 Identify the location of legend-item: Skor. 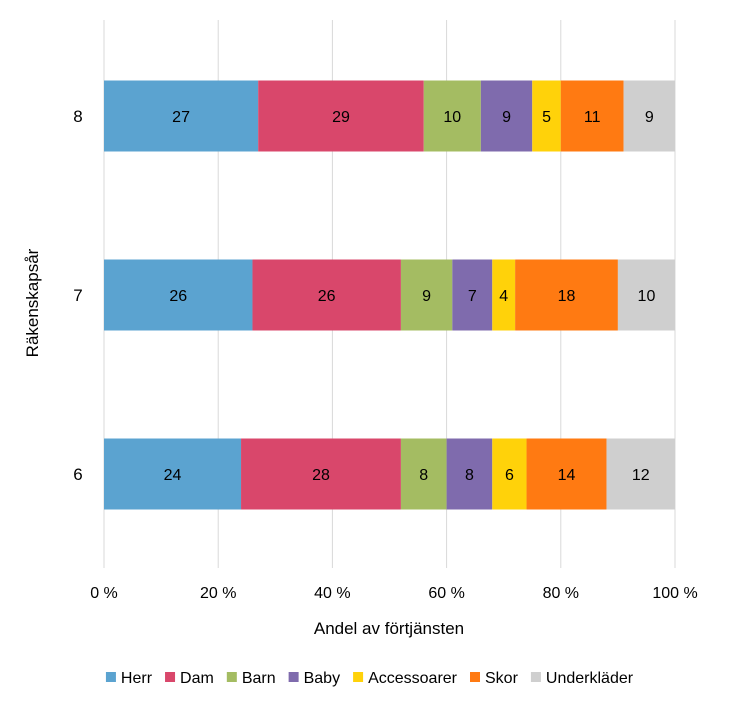
(494, 678).